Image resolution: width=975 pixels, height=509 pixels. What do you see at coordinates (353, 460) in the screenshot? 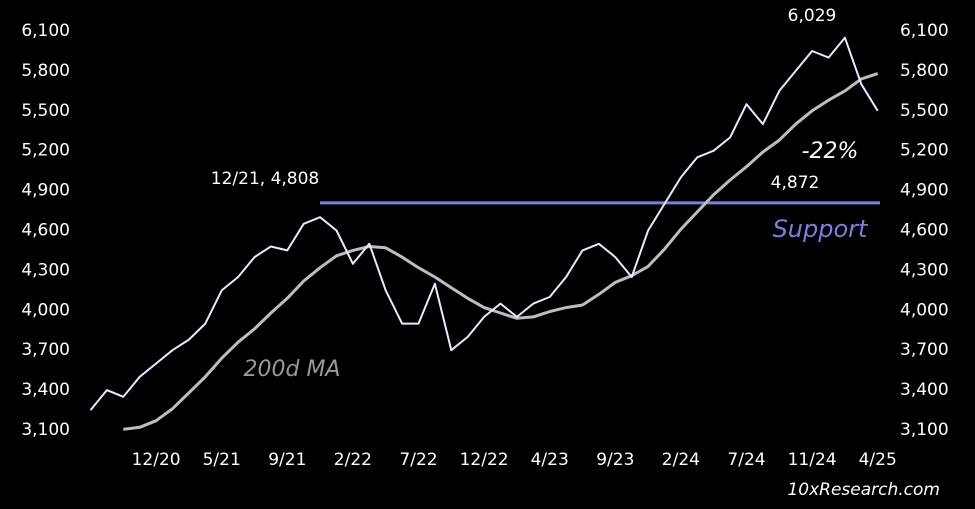
I see `x-tick-label: 2/22` at bounding box center [353, 460].